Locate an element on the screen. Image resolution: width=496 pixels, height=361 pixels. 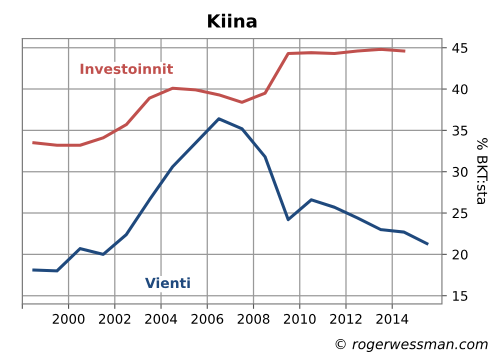
series-label: Investoinnit is located at coordinates (126, 68).